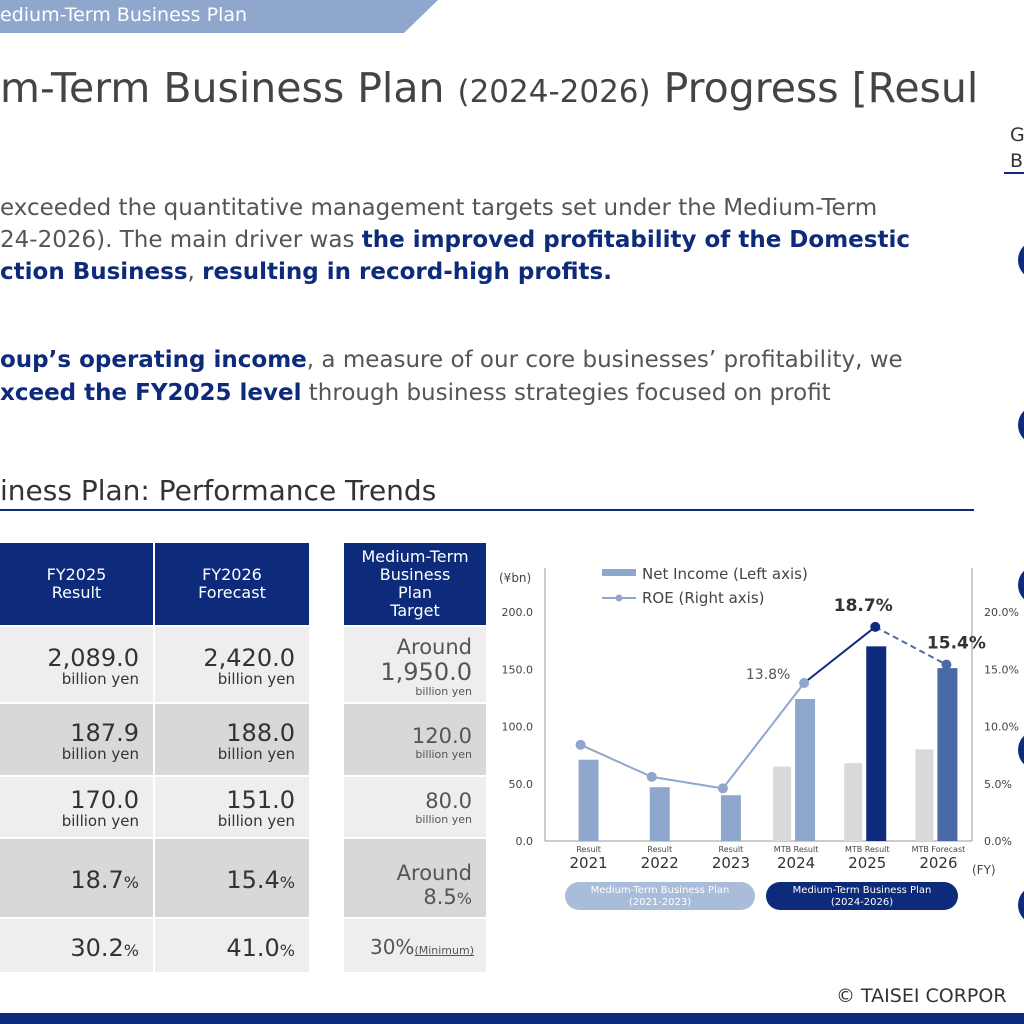 The height and width of the screenshot is (1024, 1024). What do you see at coordinates (253, 880) in the screenshot?
I see `cell-value: 15.4` at bounding box center [253, 880].